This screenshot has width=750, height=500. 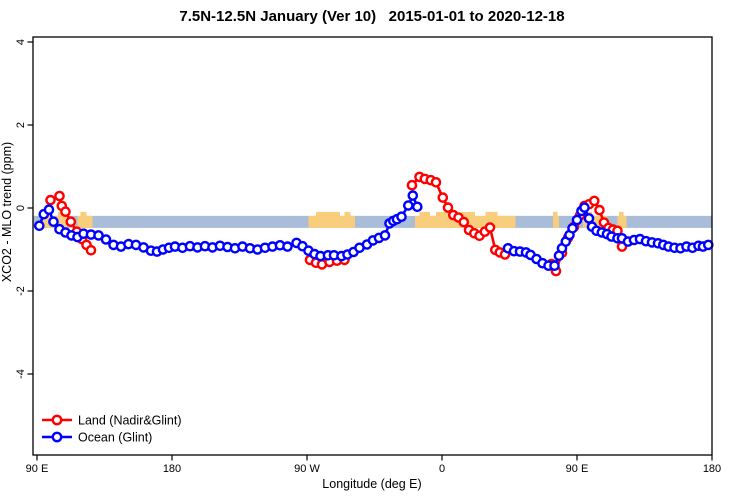 I want to click on legend-label: Land (Nadir&Glint), so click(x=130, y=421).